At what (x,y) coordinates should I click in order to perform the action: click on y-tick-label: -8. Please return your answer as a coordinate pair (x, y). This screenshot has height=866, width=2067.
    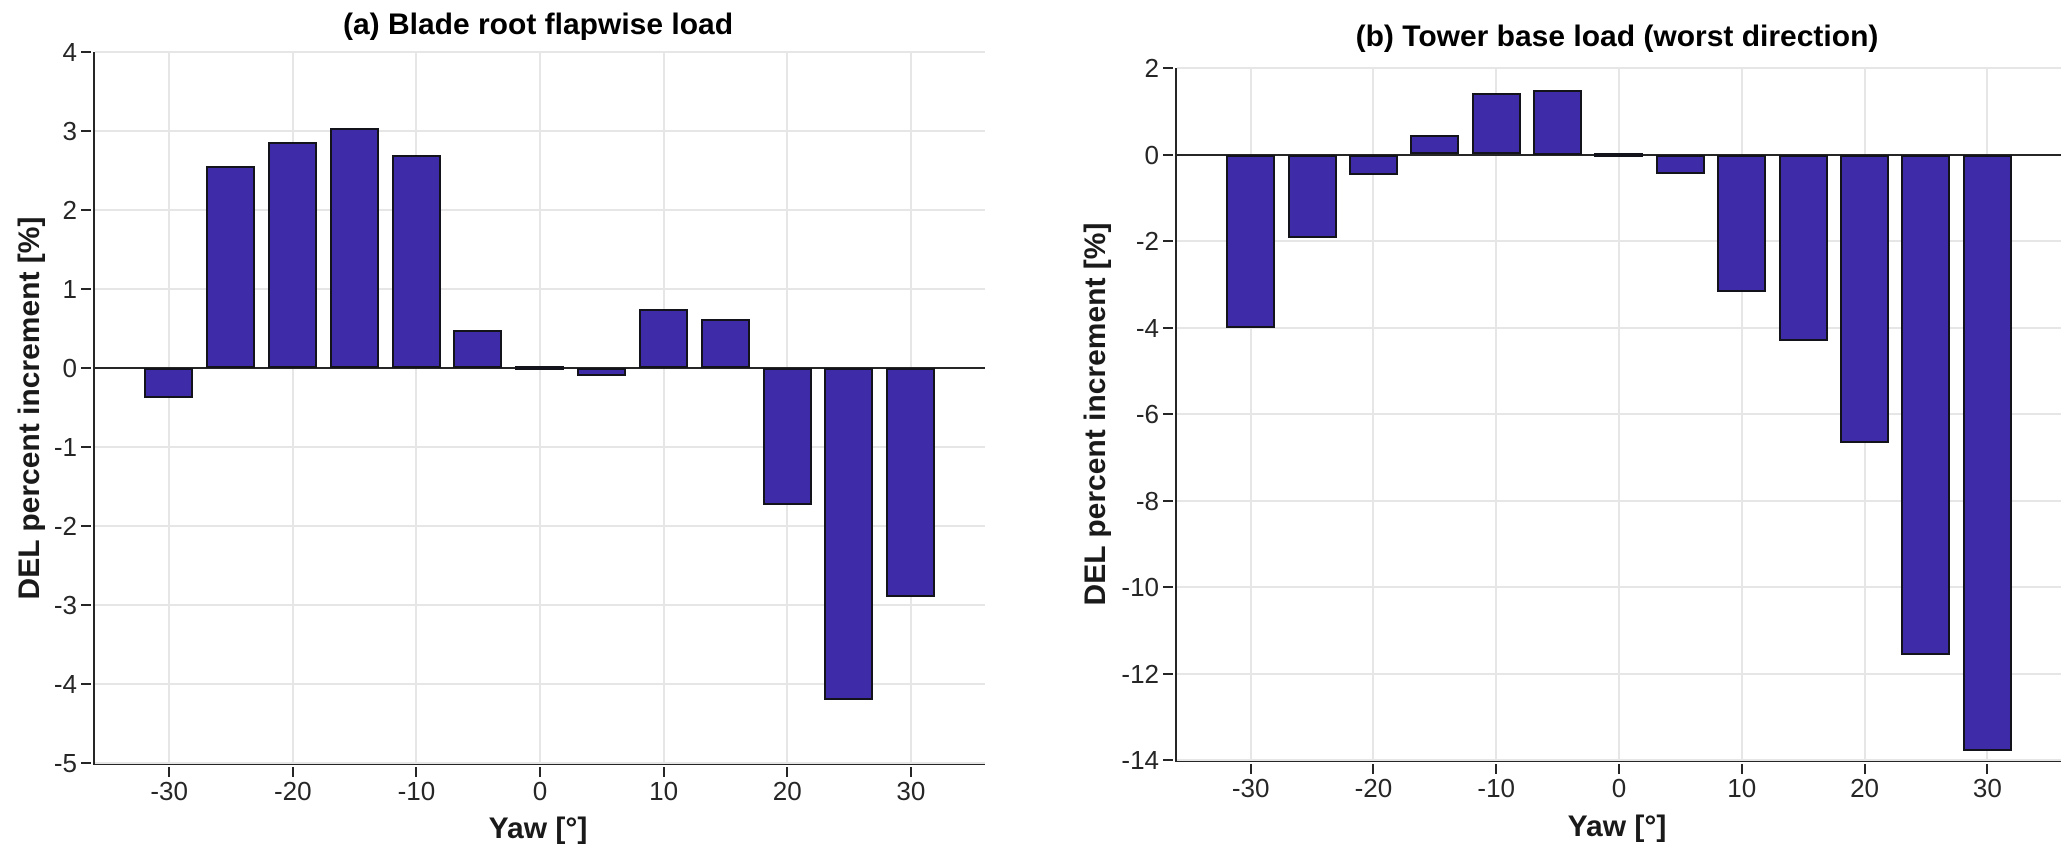
    Looking at the image, I should click on (1147, 500).